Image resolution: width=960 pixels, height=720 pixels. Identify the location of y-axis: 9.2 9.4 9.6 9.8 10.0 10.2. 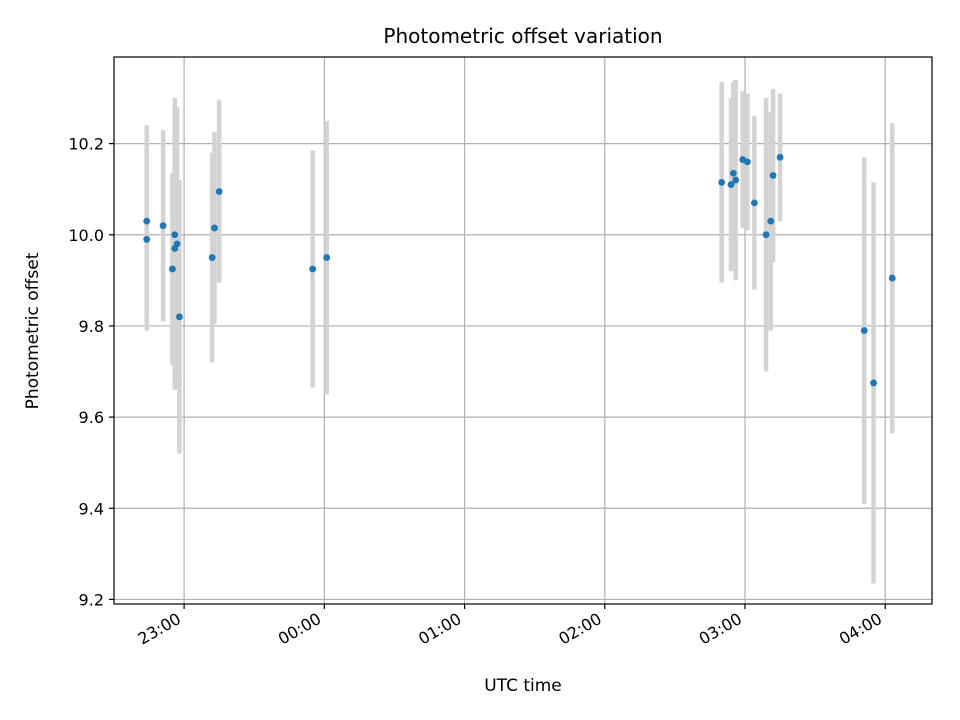
(91, 372).